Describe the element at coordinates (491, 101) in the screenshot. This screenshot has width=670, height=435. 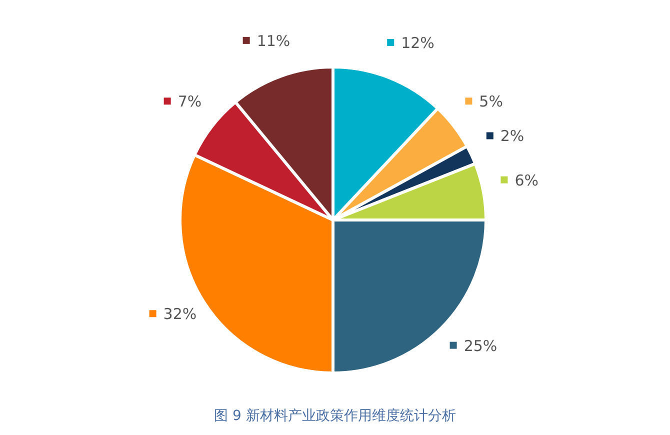
I see `data-label: 5%` at that location.